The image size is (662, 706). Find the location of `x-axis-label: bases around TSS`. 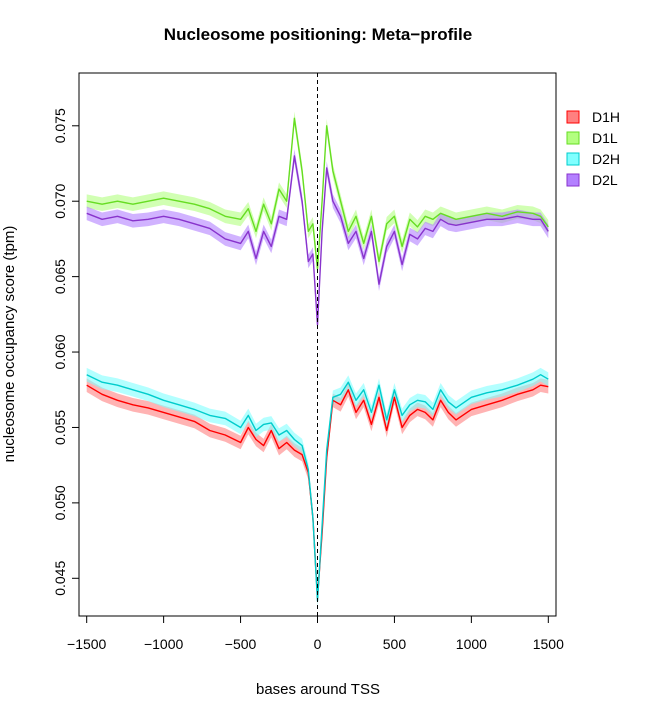

x-axis-label: bases around TSS is located at coordinates (318, 689).